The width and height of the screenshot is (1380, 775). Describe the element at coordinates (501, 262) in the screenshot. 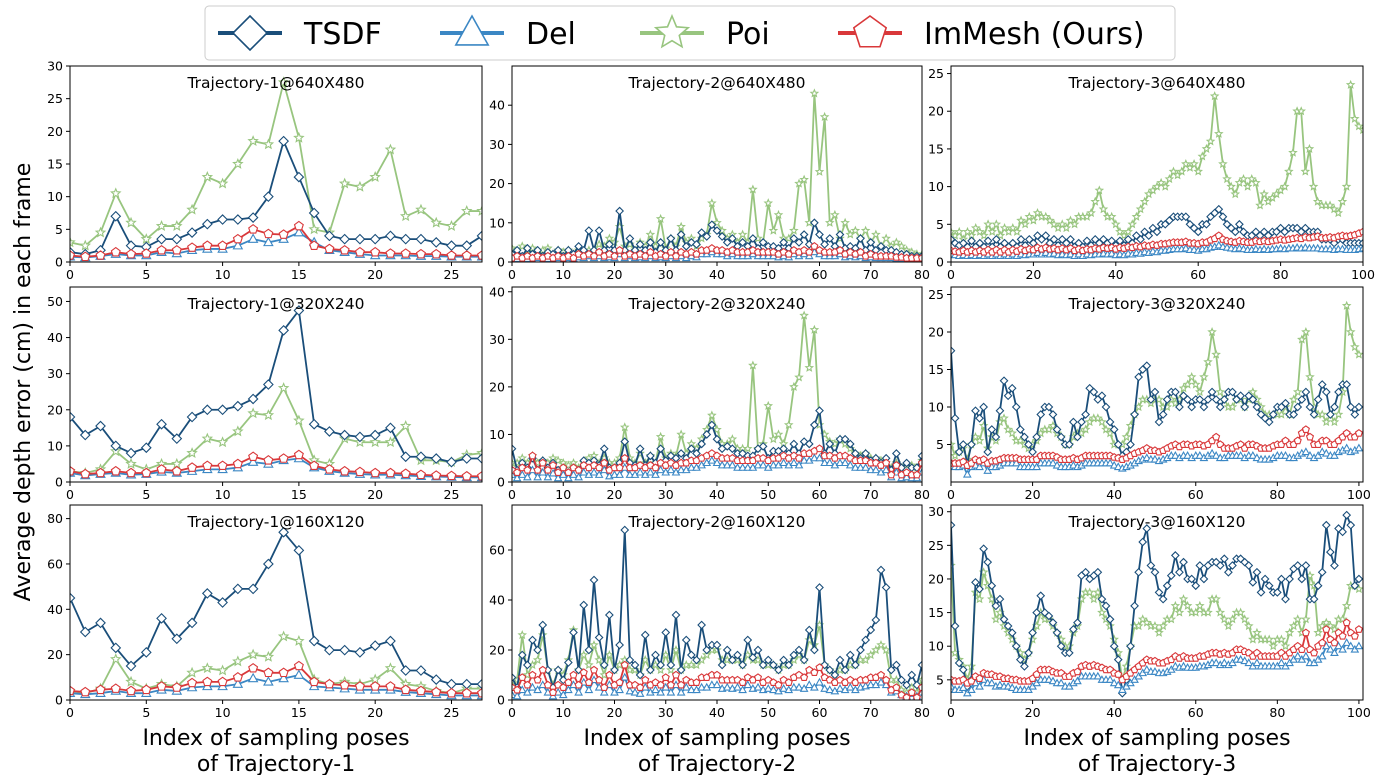

I see `y-tick-label: 0` at that location.